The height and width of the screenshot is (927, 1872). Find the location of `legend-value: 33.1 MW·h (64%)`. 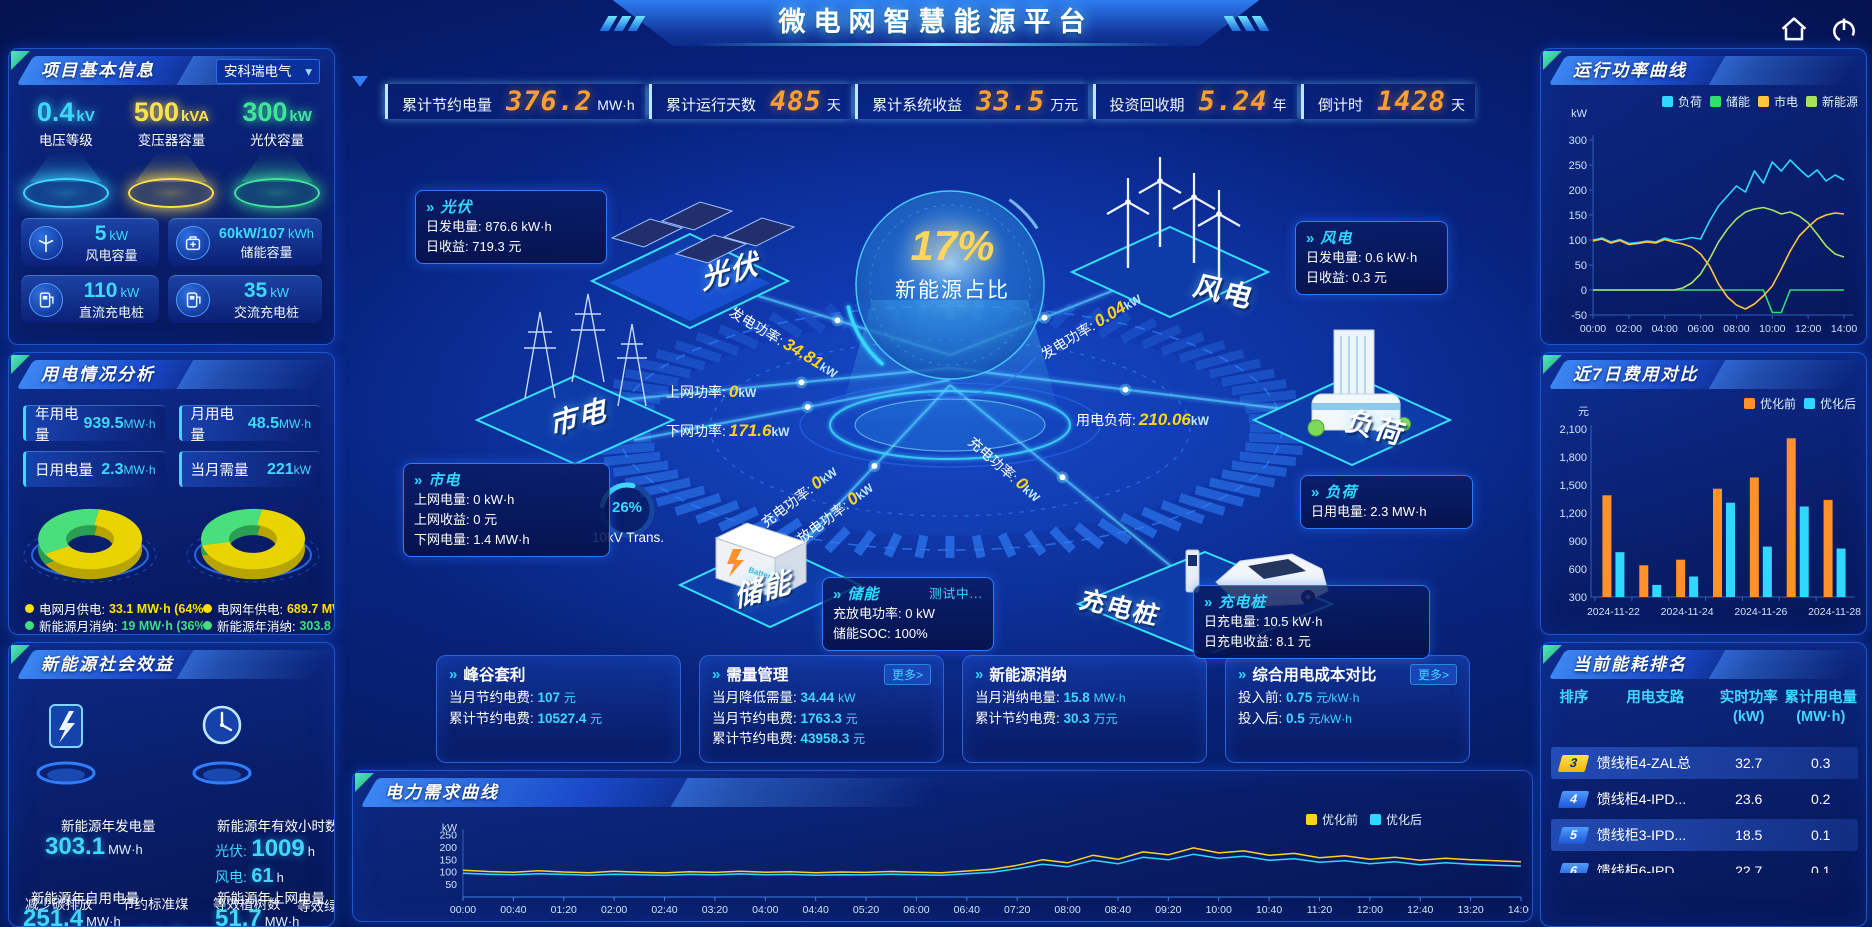

legend-value: 33.1 MW·h (64%) is located at coordinates (155, 608).